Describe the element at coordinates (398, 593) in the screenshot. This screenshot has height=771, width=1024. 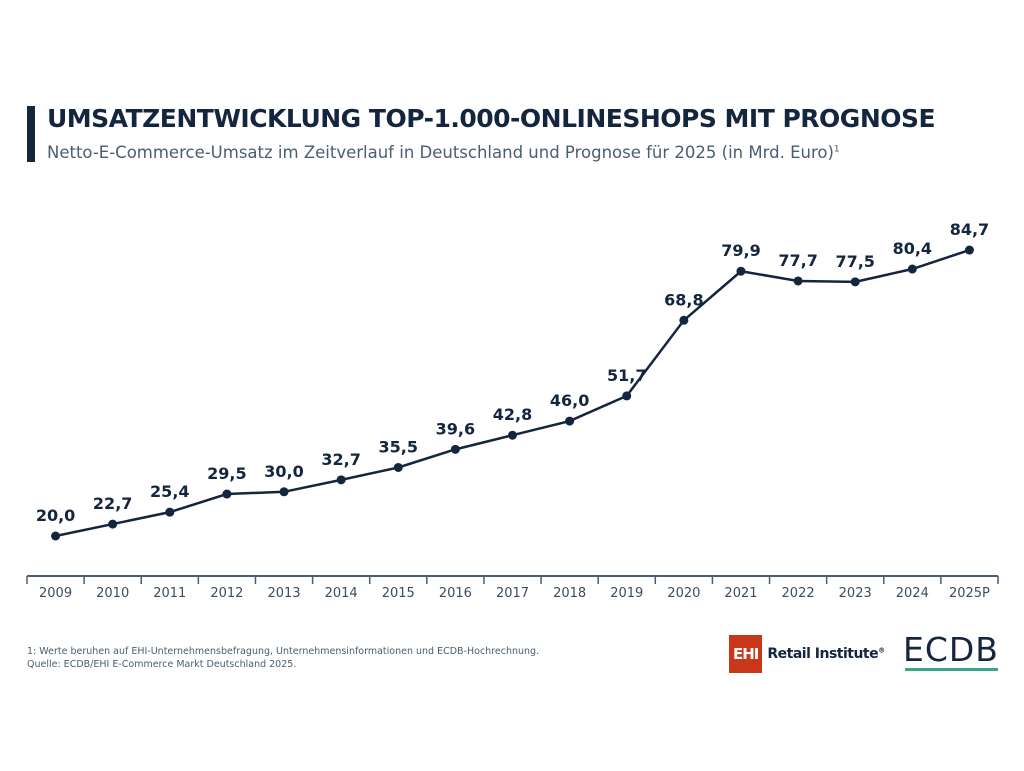
I see `x-tick-label: 2015` at that location.